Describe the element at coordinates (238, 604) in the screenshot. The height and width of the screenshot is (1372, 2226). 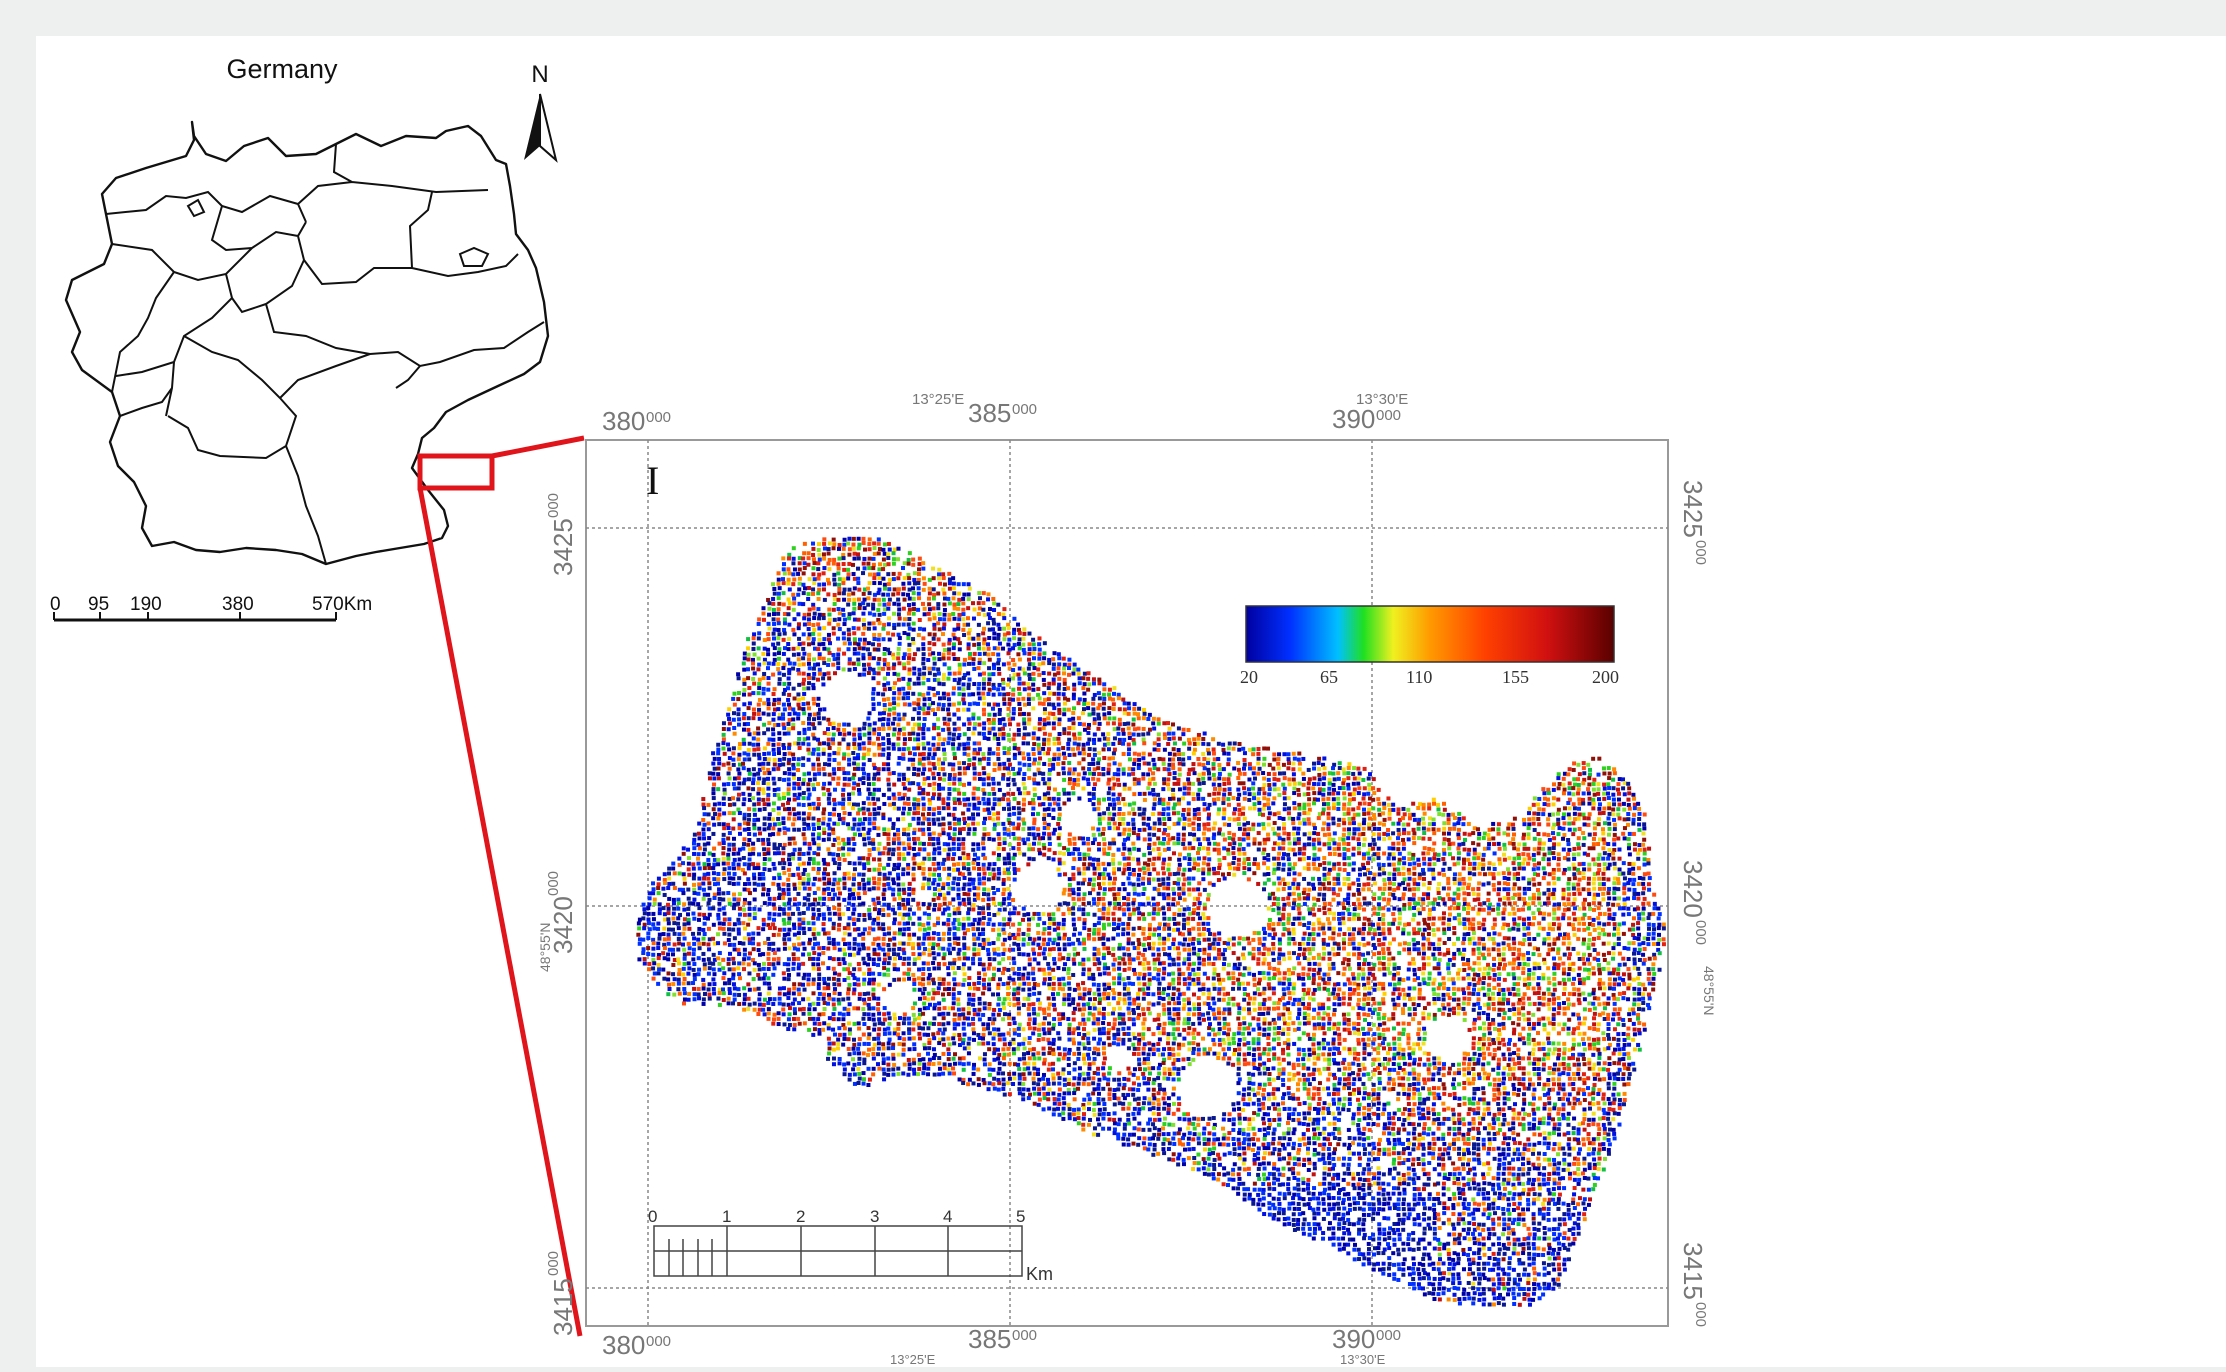
I see `inset-scale-label: 380` at that location.